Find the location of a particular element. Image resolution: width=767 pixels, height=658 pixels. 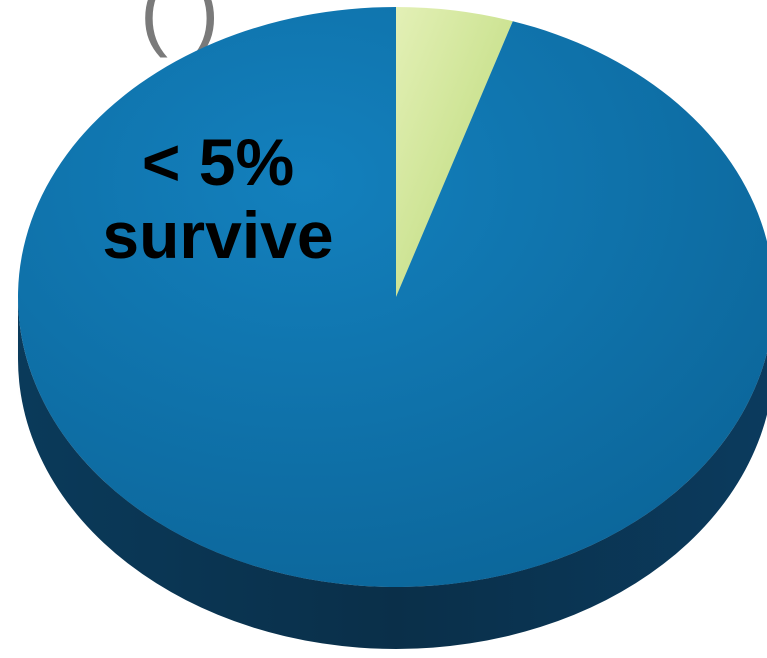

slice-label-survive: survive is located at coordinates (217, 235).